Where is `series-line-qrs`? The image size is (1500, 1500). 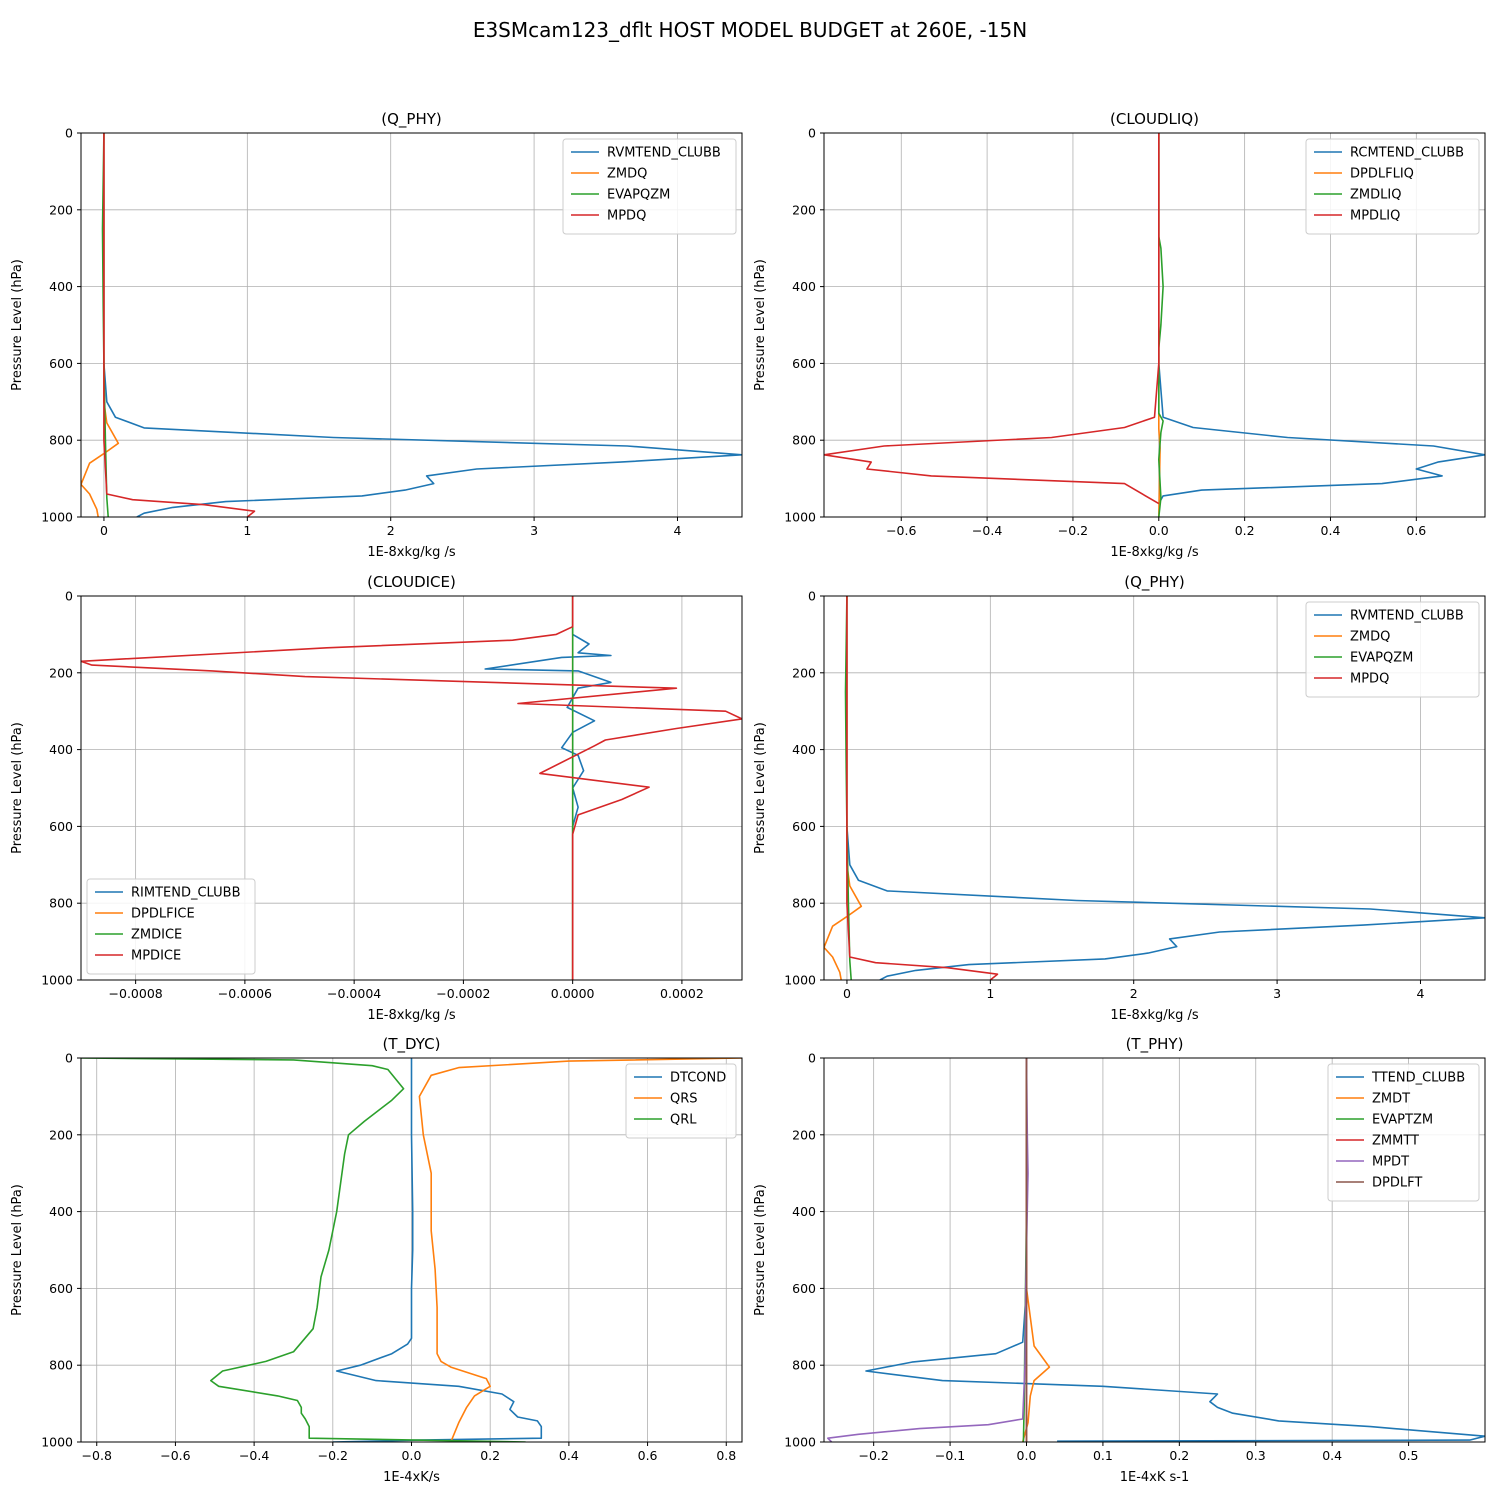 series-line-qrs is located at coordinates (580, 1250).